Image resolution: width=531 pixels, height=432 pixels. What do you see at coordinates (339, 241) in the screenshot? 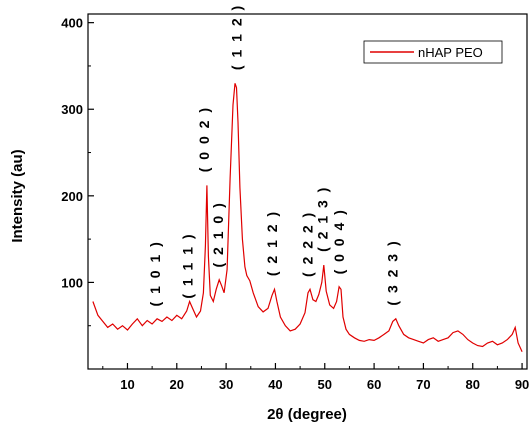
I see `peak-label: ( 0 0 4 )` at bounding box center [339, 241].